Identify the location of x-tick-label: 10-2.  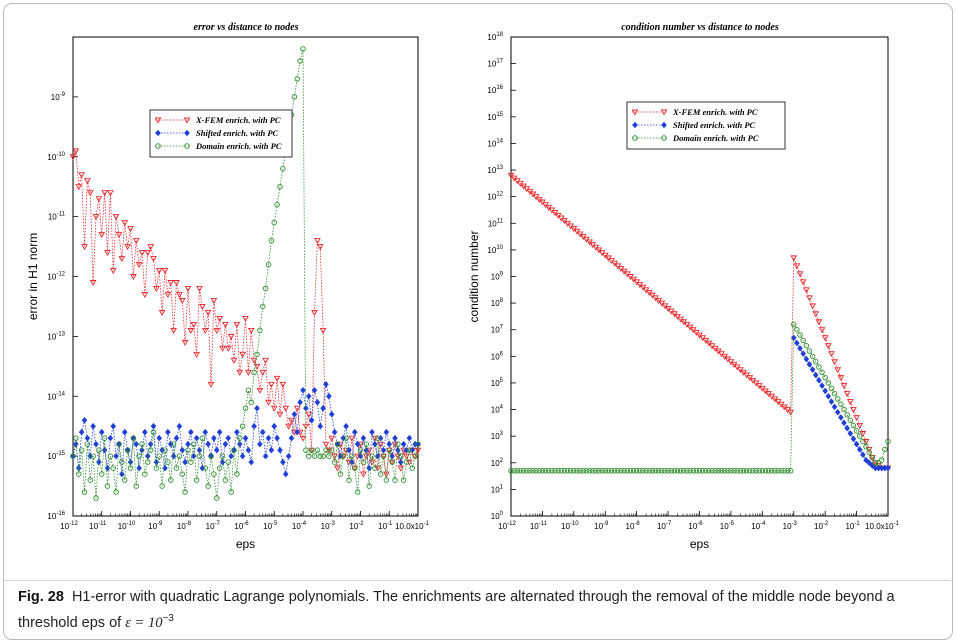
(821, 526).